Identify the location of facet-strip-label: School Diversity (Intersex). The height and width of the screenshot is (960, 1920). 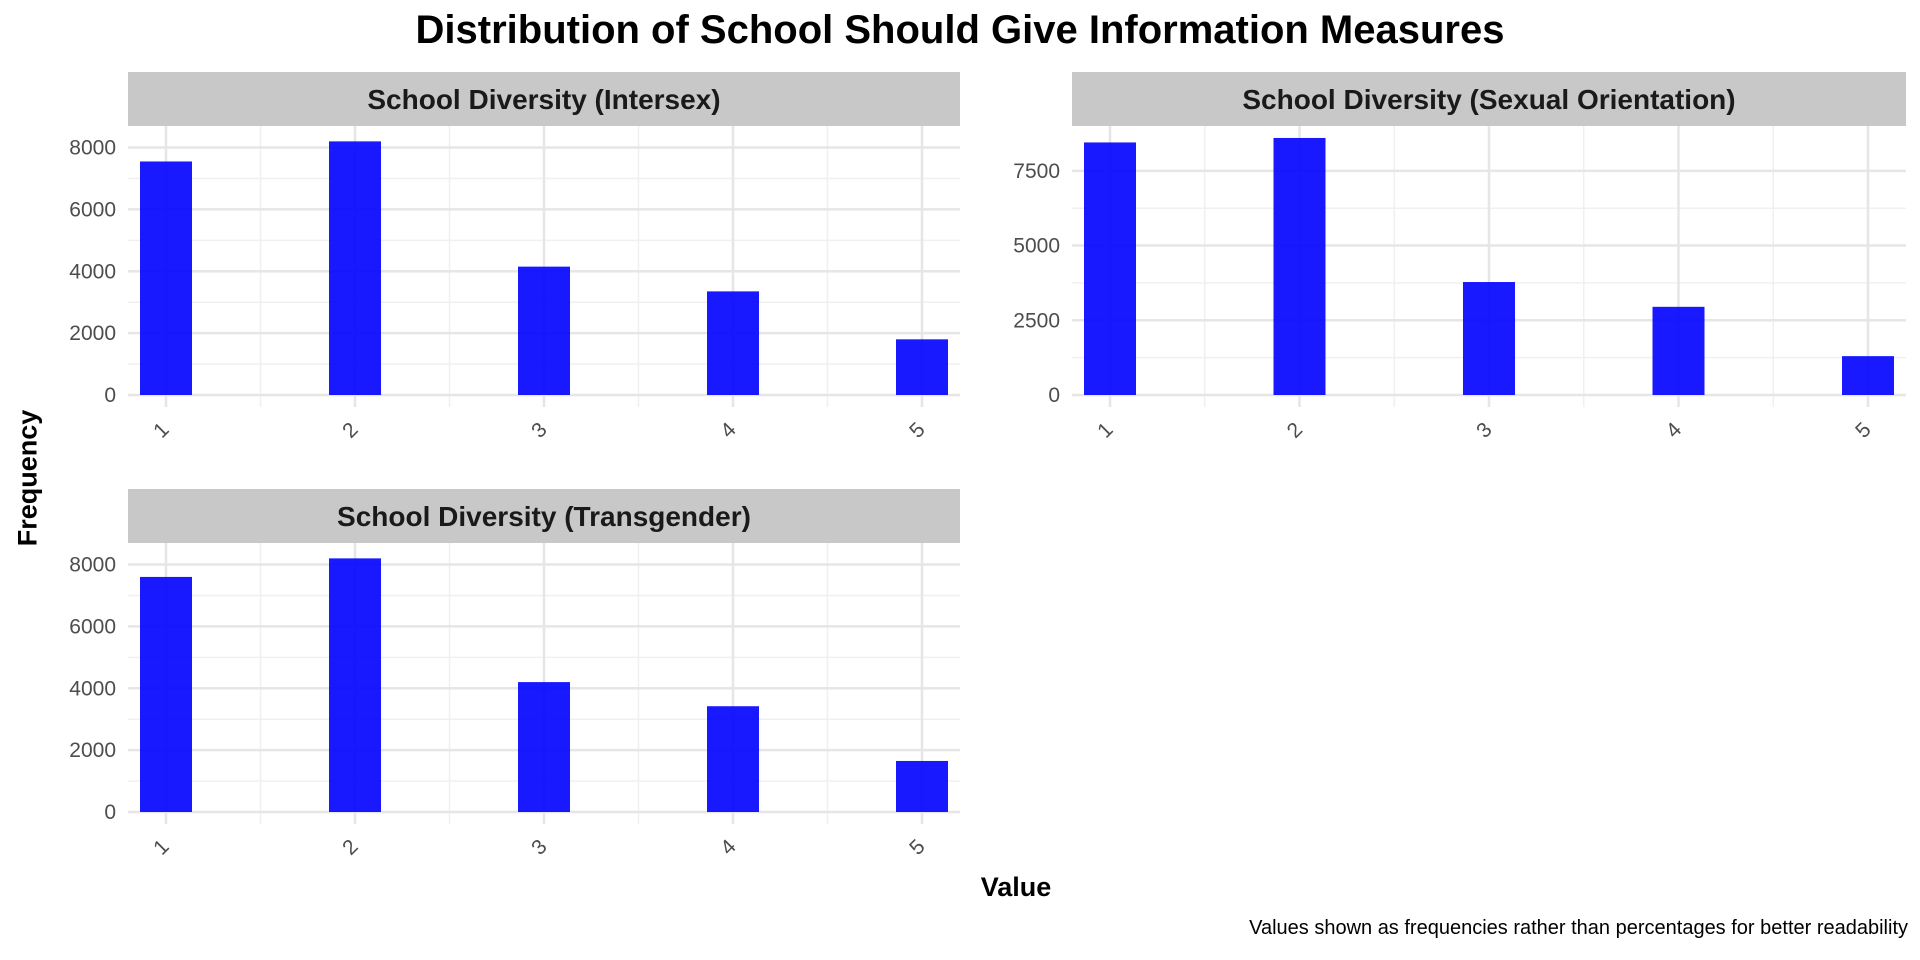
(543, 99).